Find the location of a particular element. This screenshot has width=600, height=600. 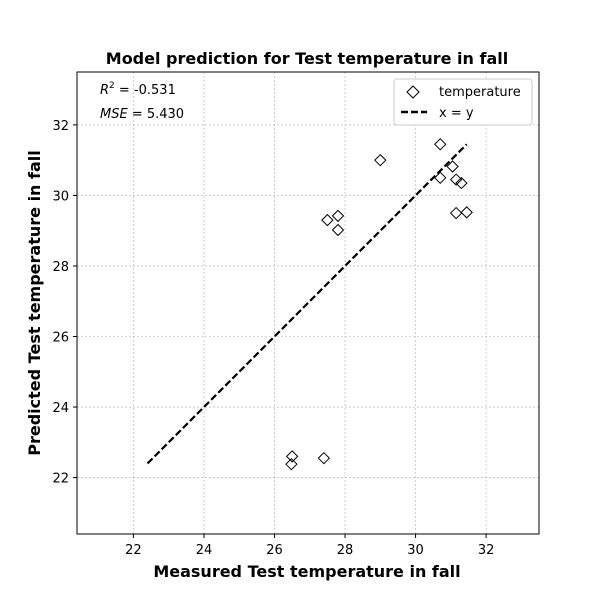

x-tick-label: 28 is located at coordinates (345, 550).